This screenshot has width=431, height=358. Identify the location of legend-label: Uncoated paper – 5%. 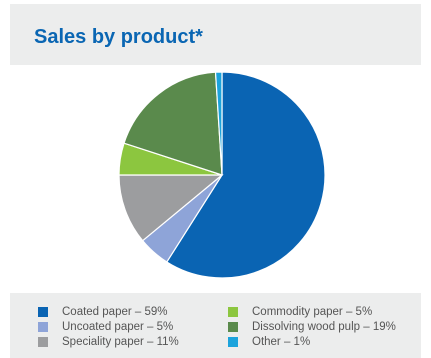
(118, 327).